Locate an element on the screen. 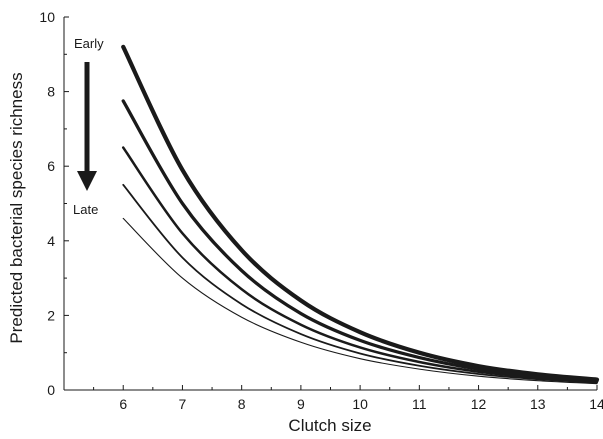  y-tick-label: 4 is located at coordinates (51, 241).